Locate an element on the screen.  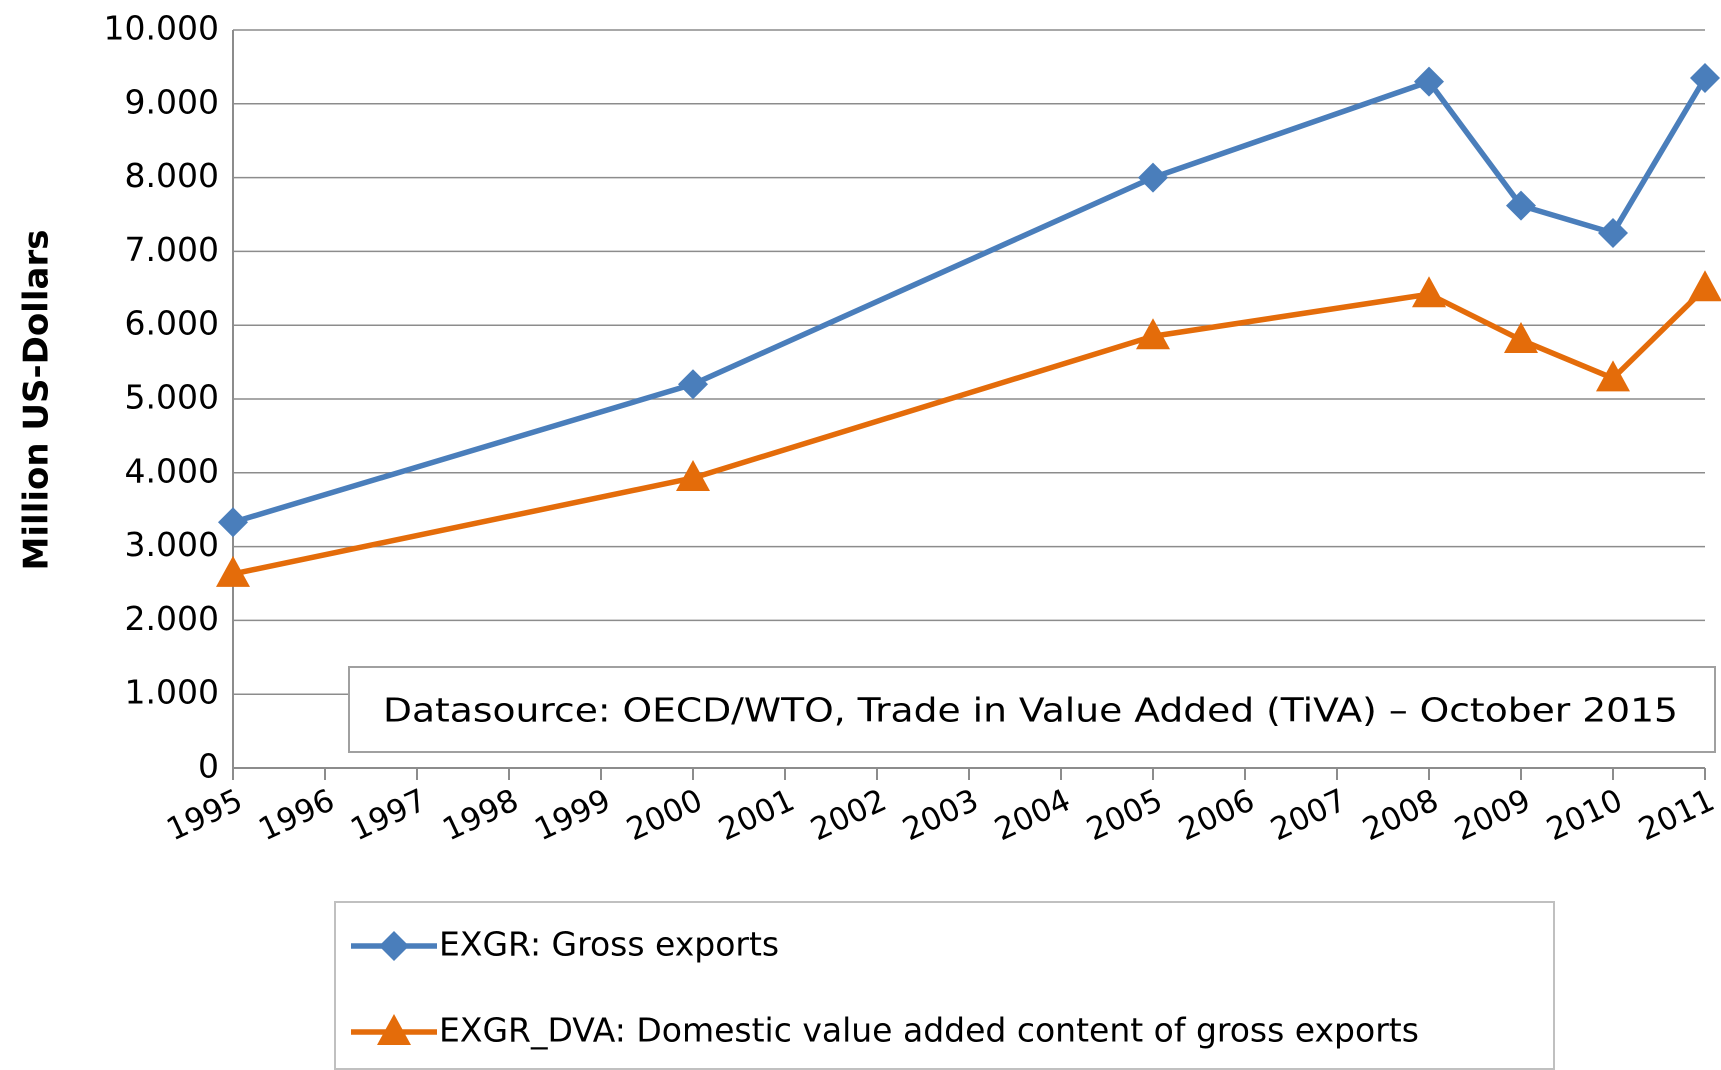
x-tick-label: 2002 is located at coordinates (848, 815).